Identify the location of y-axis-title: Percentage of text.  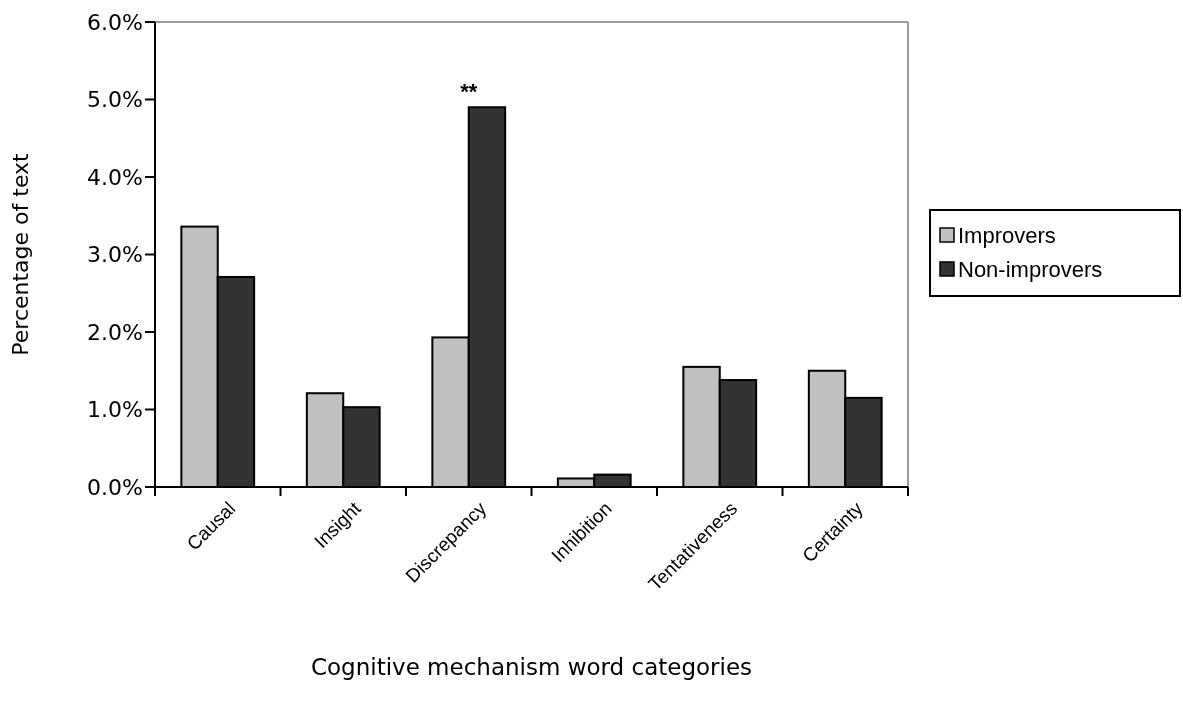
(20, 254).